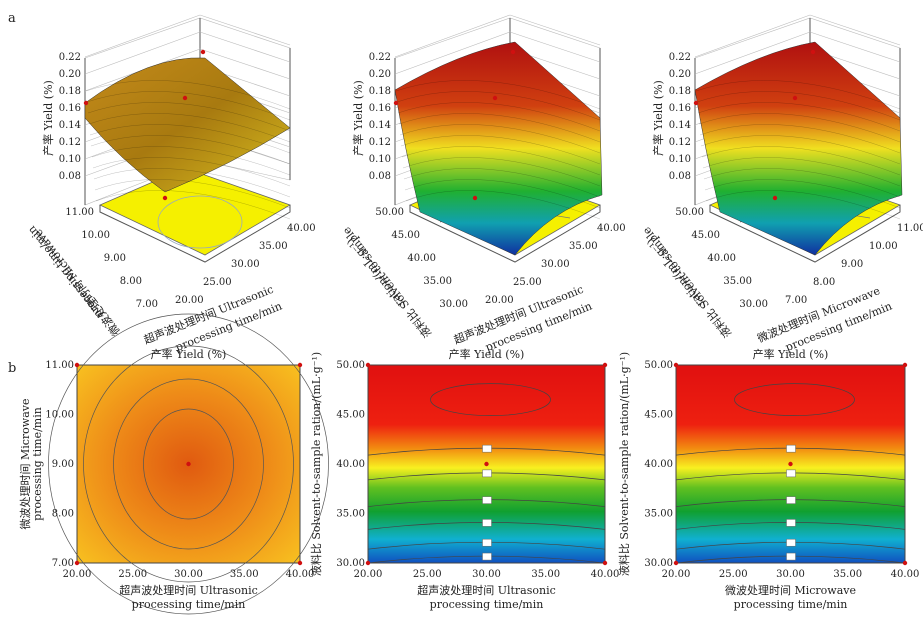 The width and height of the screenshot is (923, 617). Describe the element at coordinates (790, 590) in the screenshot. I see `x-axis-label: 微波处理时间 Microwave` at that location.